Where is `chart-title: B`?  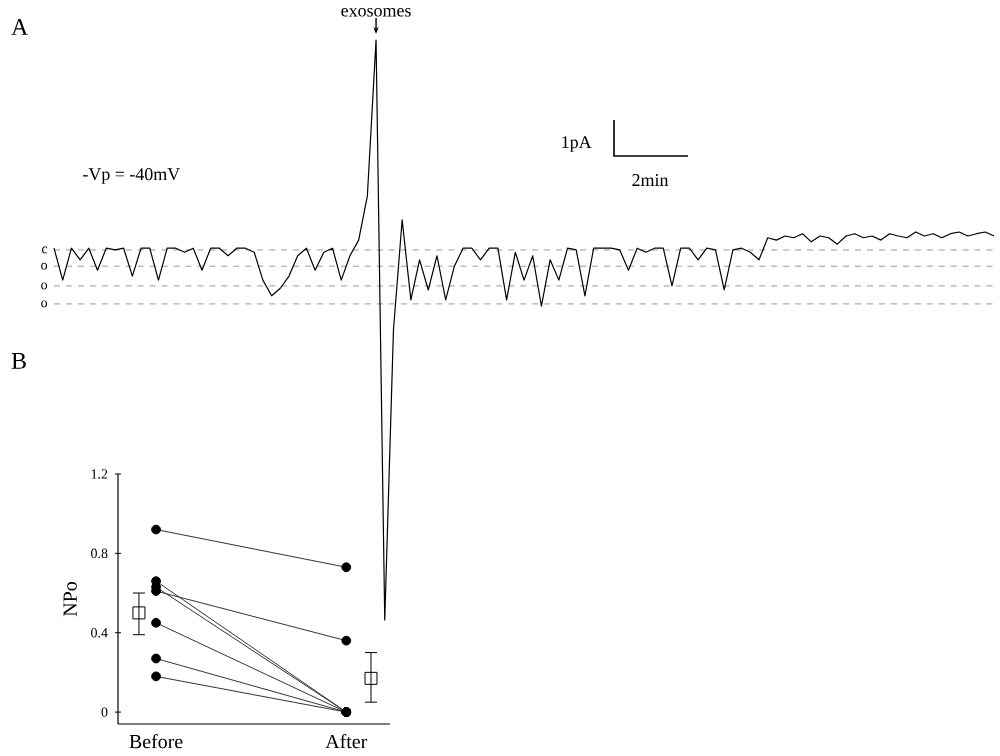
chart-title: B is located at coordinates (18, 361).